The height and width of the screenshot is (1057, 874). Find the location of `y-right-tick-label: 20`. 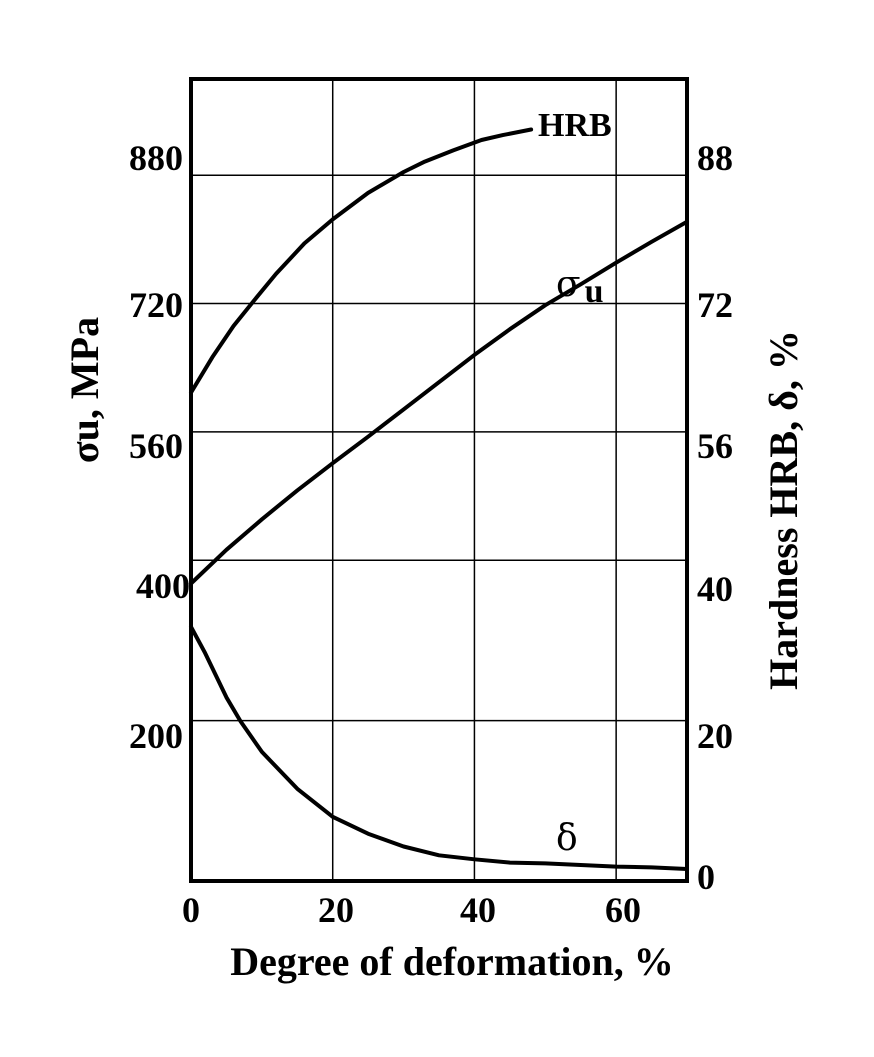

y-right-tick-label: 20 is located at coordinates (715, 736).